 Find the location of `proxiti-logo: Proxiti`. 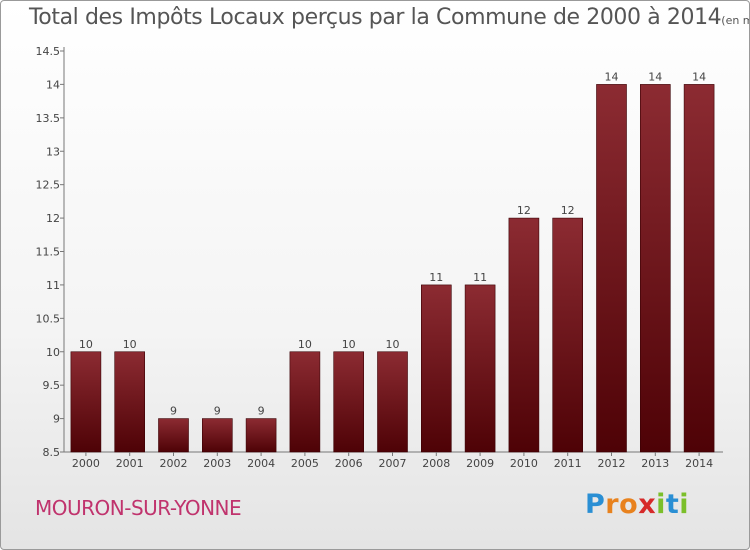

proxiti-logo: Proxiti is located at coordinates (637, 504).